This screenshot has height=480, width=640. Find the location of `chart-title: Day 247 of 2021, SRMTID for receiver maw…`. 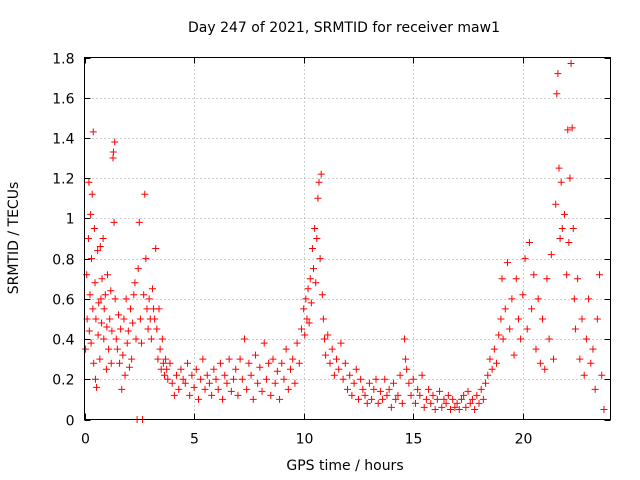

chart-title: Day 247 of 2021, SRMTID for receiver maw… is located at coordinates (344, 28).